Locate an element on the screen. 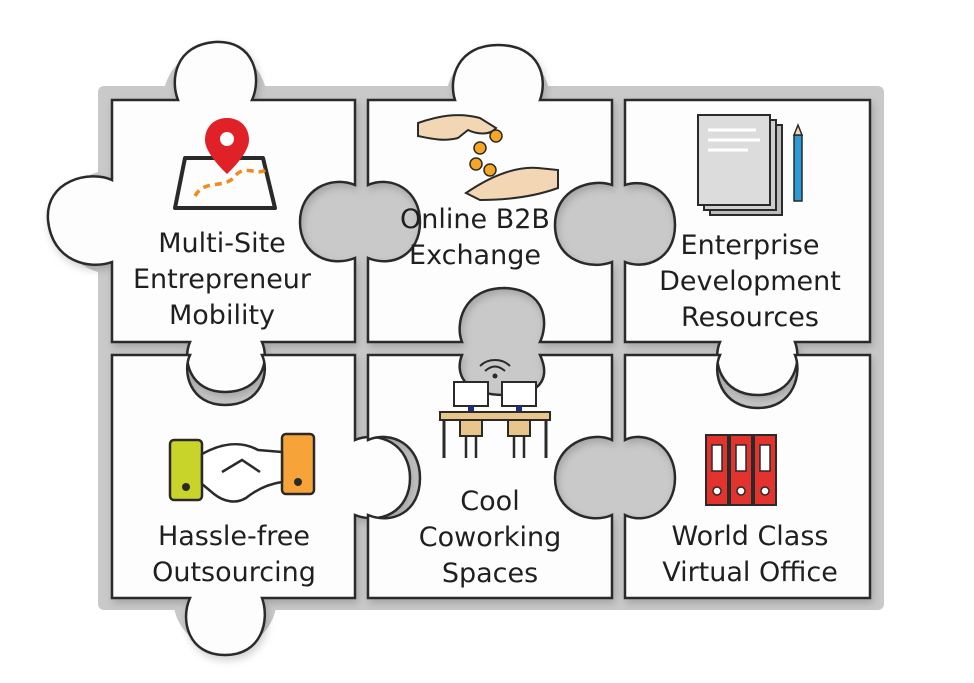  label-line: Cool is located at coordinates (490, 501).